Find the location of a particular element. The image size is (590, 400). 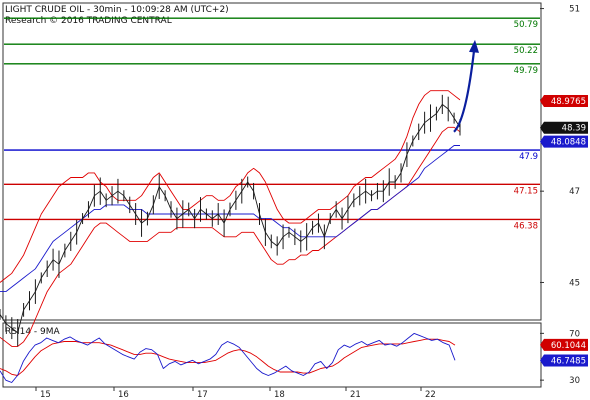

chart-source: Research © 2016 TRADING CENTRAL is located at coordinates (88, 21).